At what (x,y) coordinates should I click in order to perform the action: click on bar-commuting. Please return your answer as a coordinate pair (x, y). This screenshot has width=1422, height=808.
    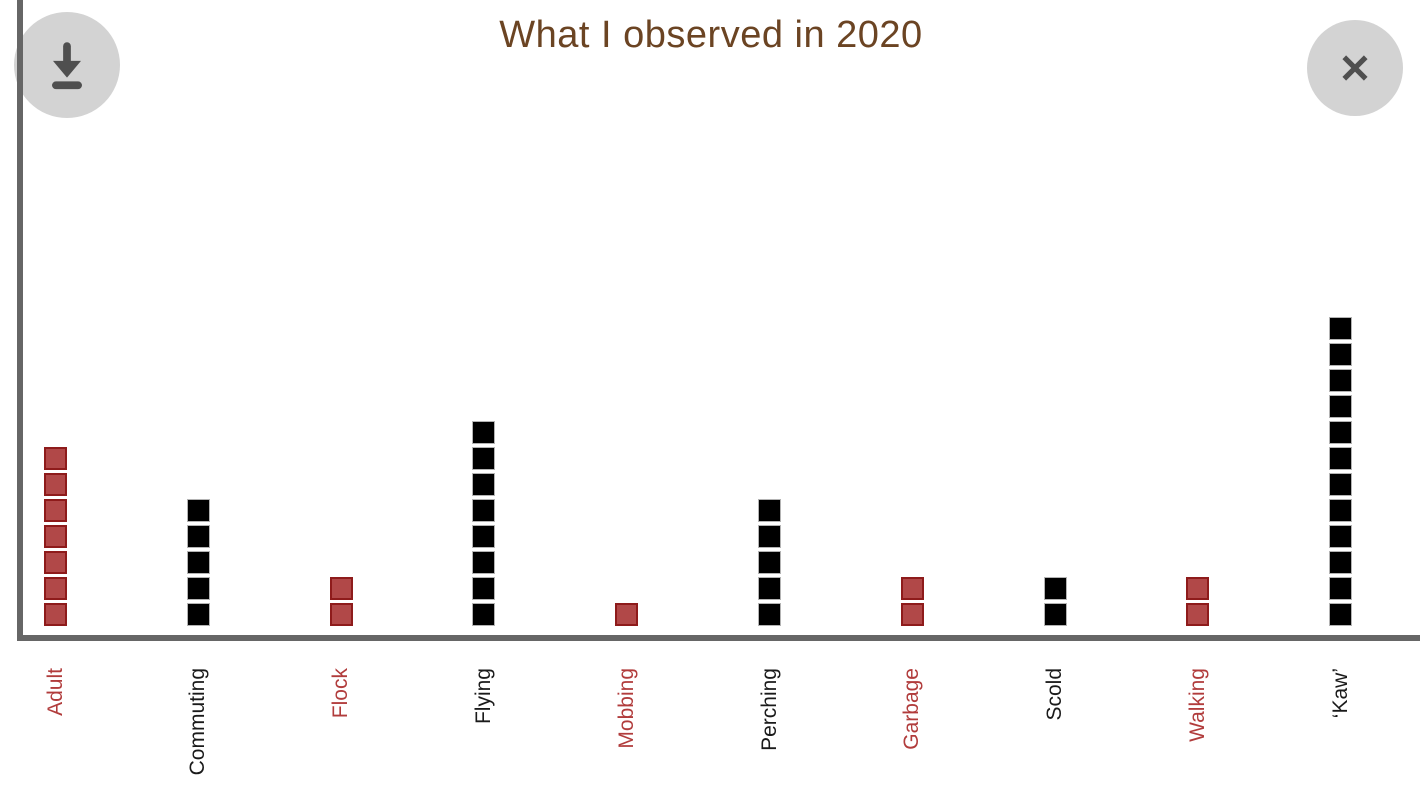
    Looking at the image, I should click on (198, 562).